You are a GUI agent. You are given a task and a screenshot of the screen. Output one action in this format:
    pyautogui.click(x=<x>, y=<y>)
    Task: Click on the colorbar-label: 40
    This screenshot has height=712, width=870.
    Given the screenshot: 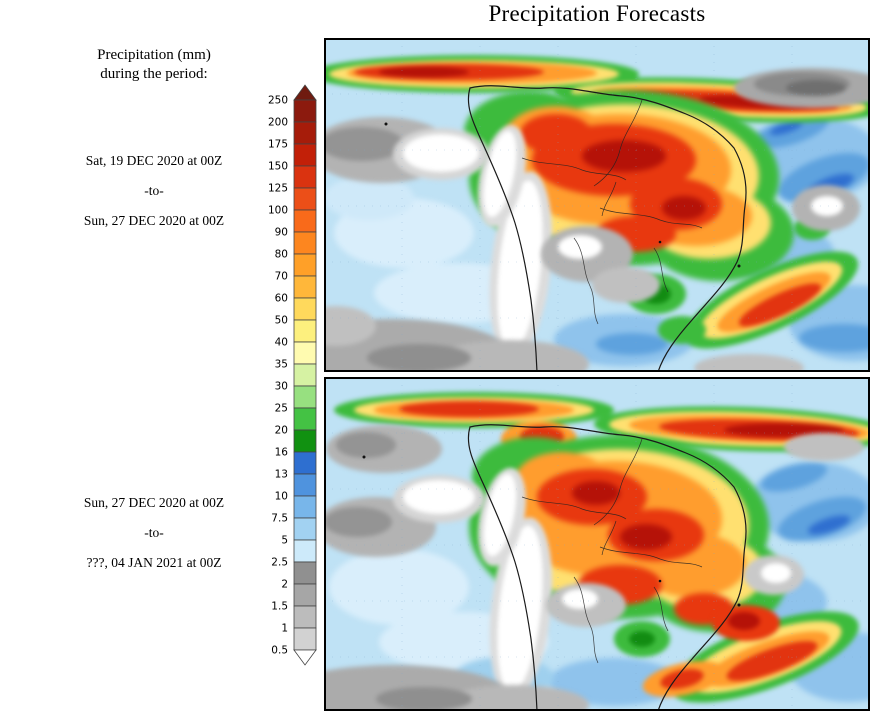 What is the action you would take?
    pyautogui.click(x=281, y=343)
    